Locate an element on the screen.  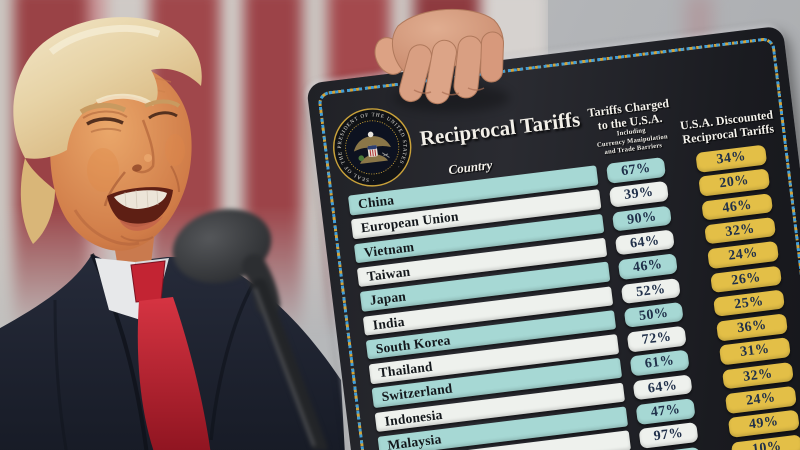
smile-fold-left is located at coordinates (114, 189).